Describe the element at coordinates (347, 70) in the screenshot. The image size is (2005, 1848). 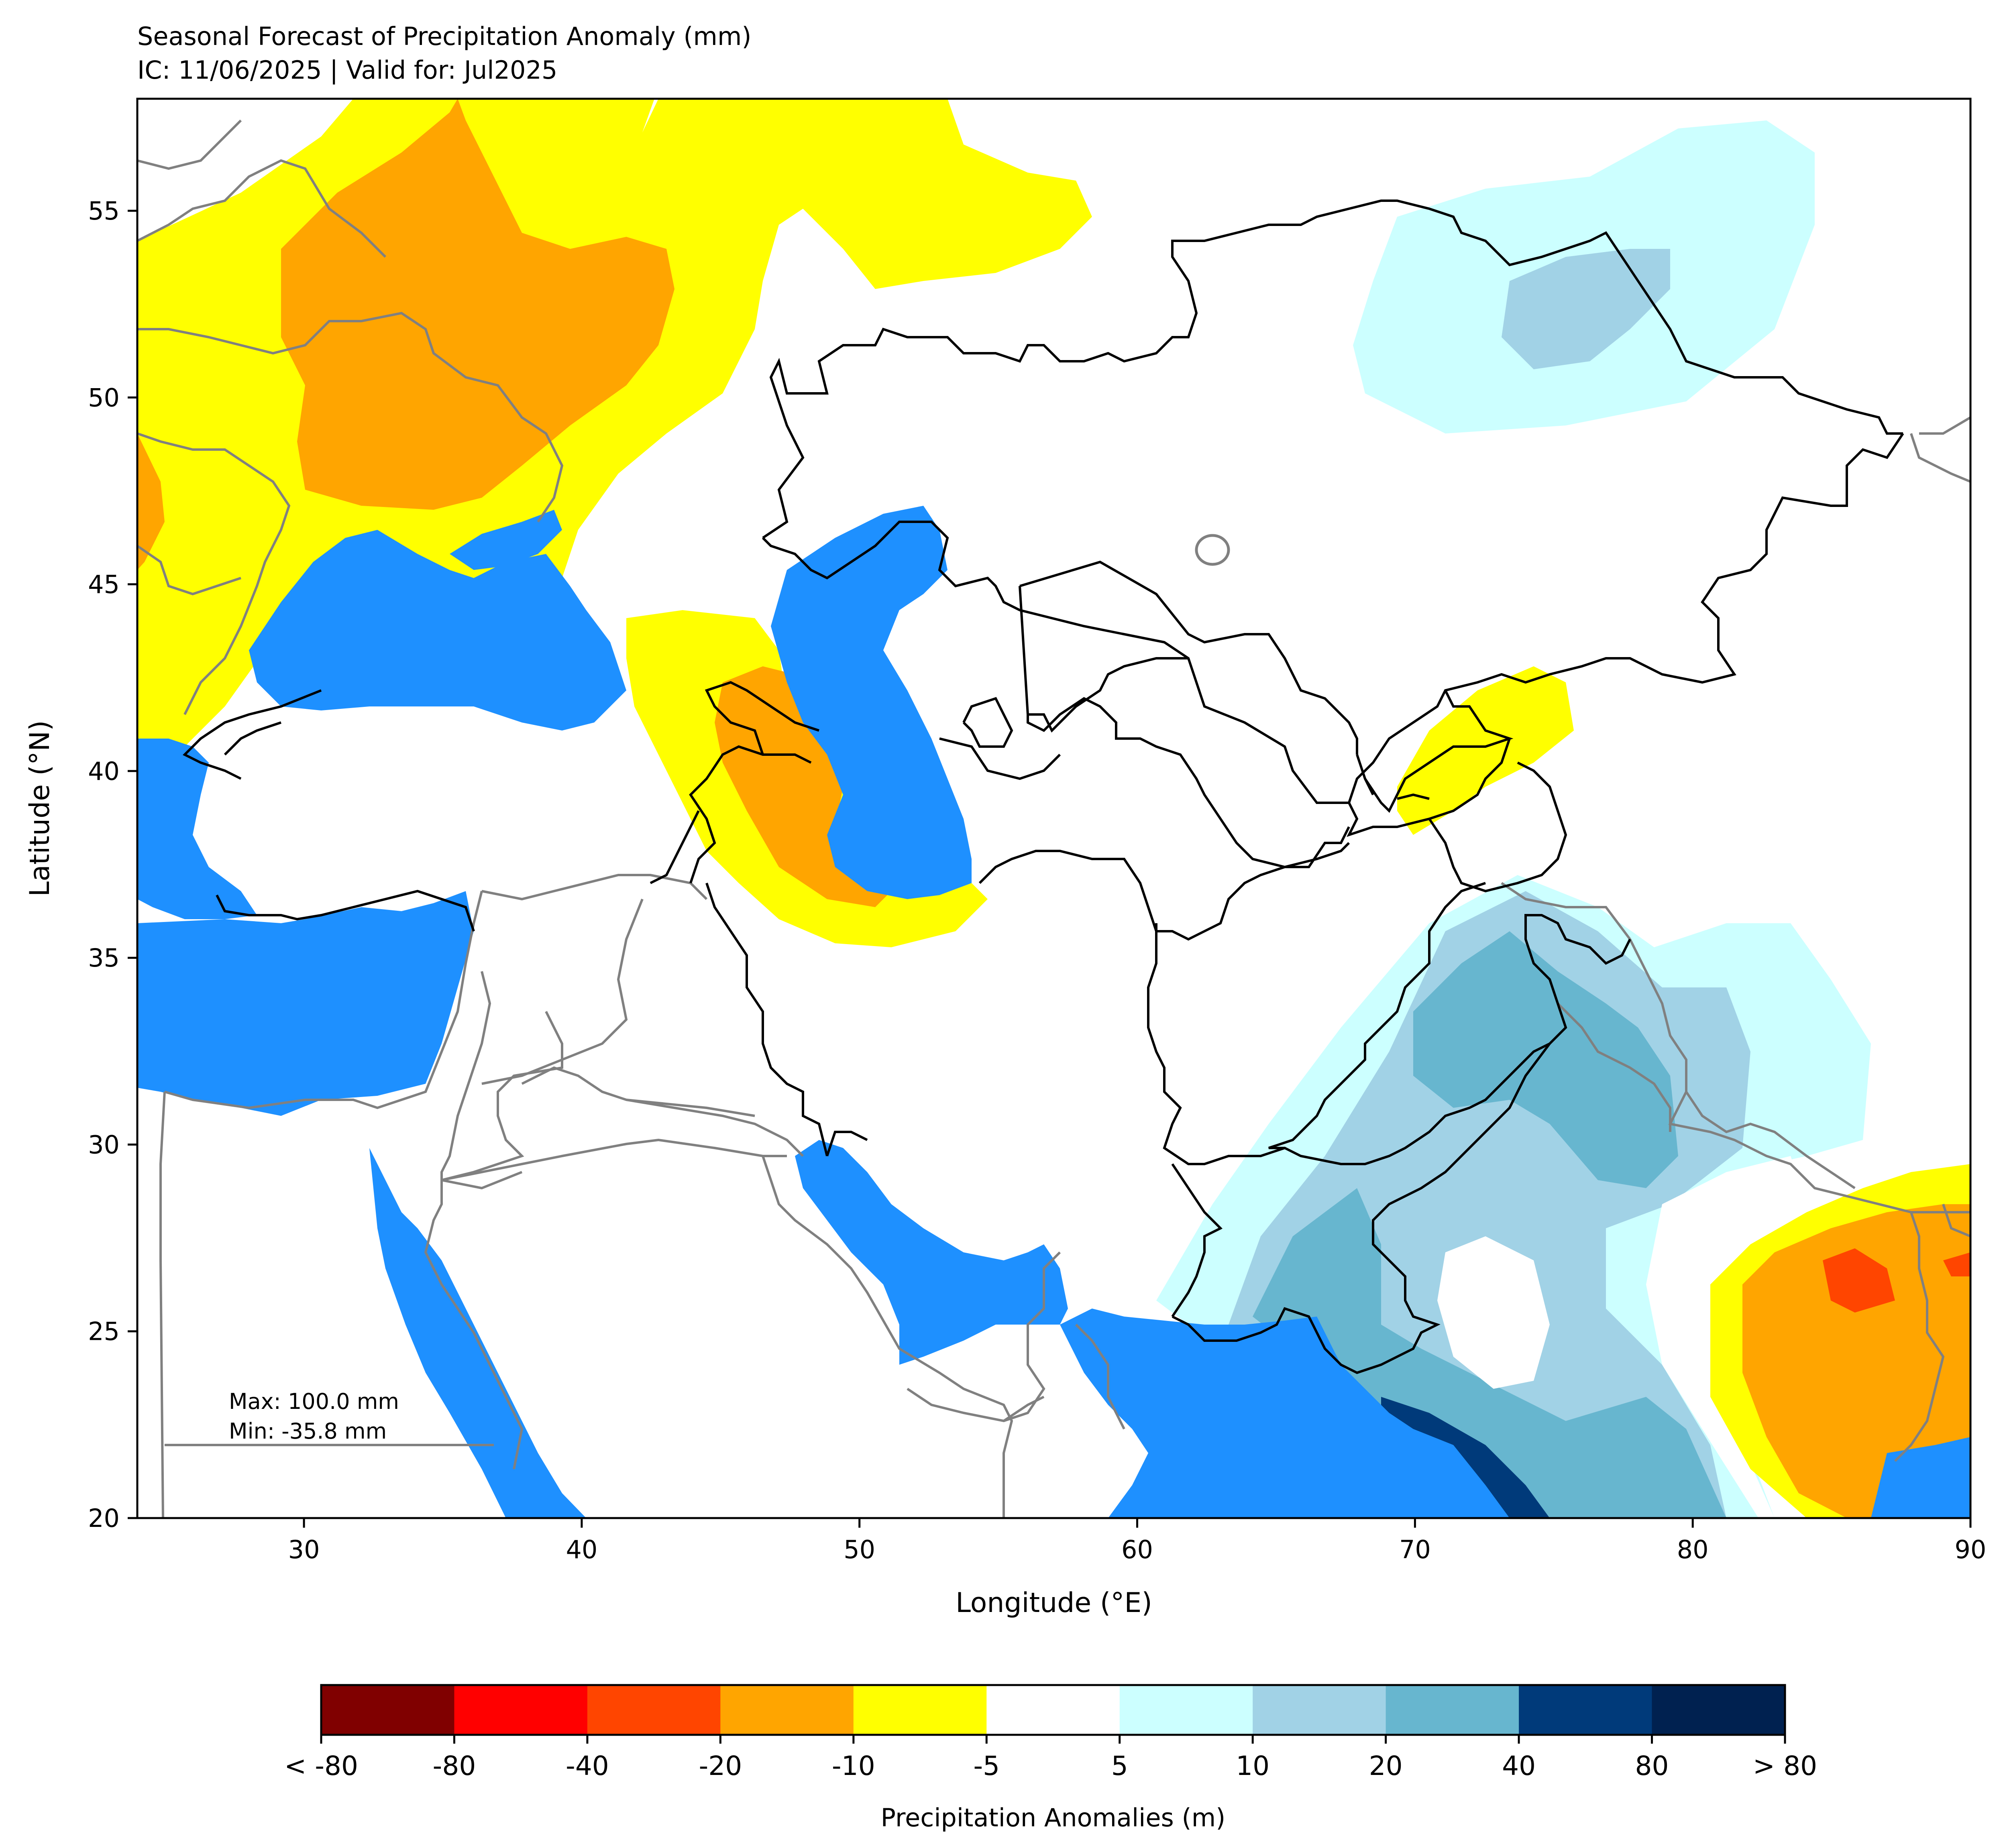
I see `map-subtitle: IC: 11/06/2025 | Valid for: Jul2025` at that location.